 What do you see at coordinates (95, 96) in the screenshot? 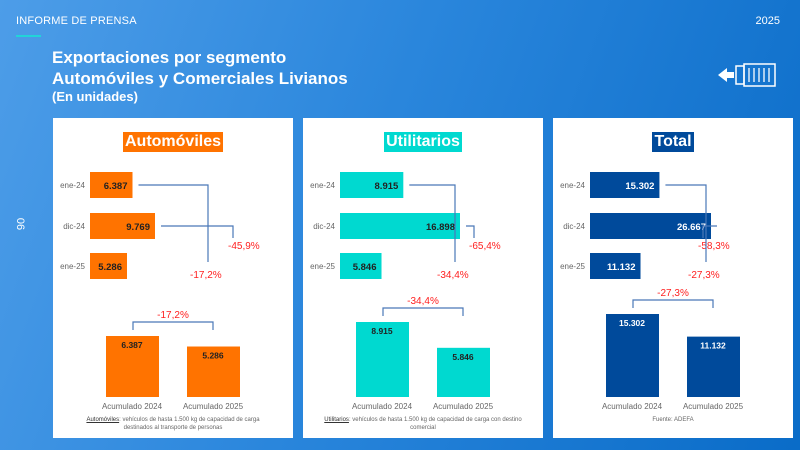
I see `page-subtitle: (En unidades)` at bounding box center [95, 96].